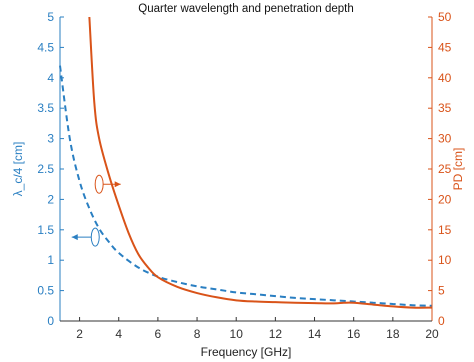 The height and width of the screenshot is (362, 474). Describe the element at coordinates (50, 260) in the screenshot. I see `left-tick-label: 1` at that location.